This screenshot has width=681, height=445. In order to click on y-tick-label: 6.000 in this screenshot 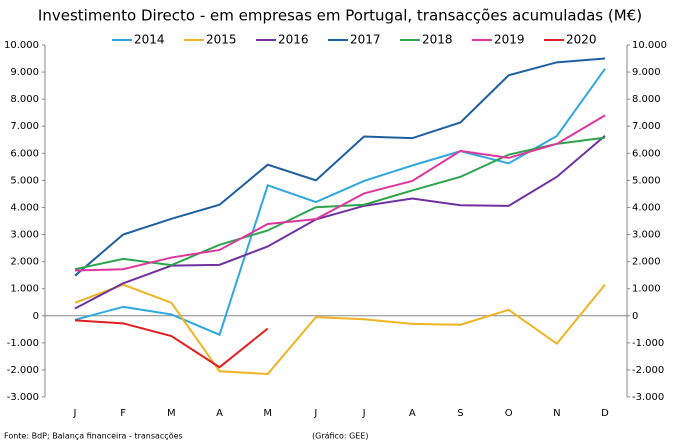, I will do `click(24, 153)`.